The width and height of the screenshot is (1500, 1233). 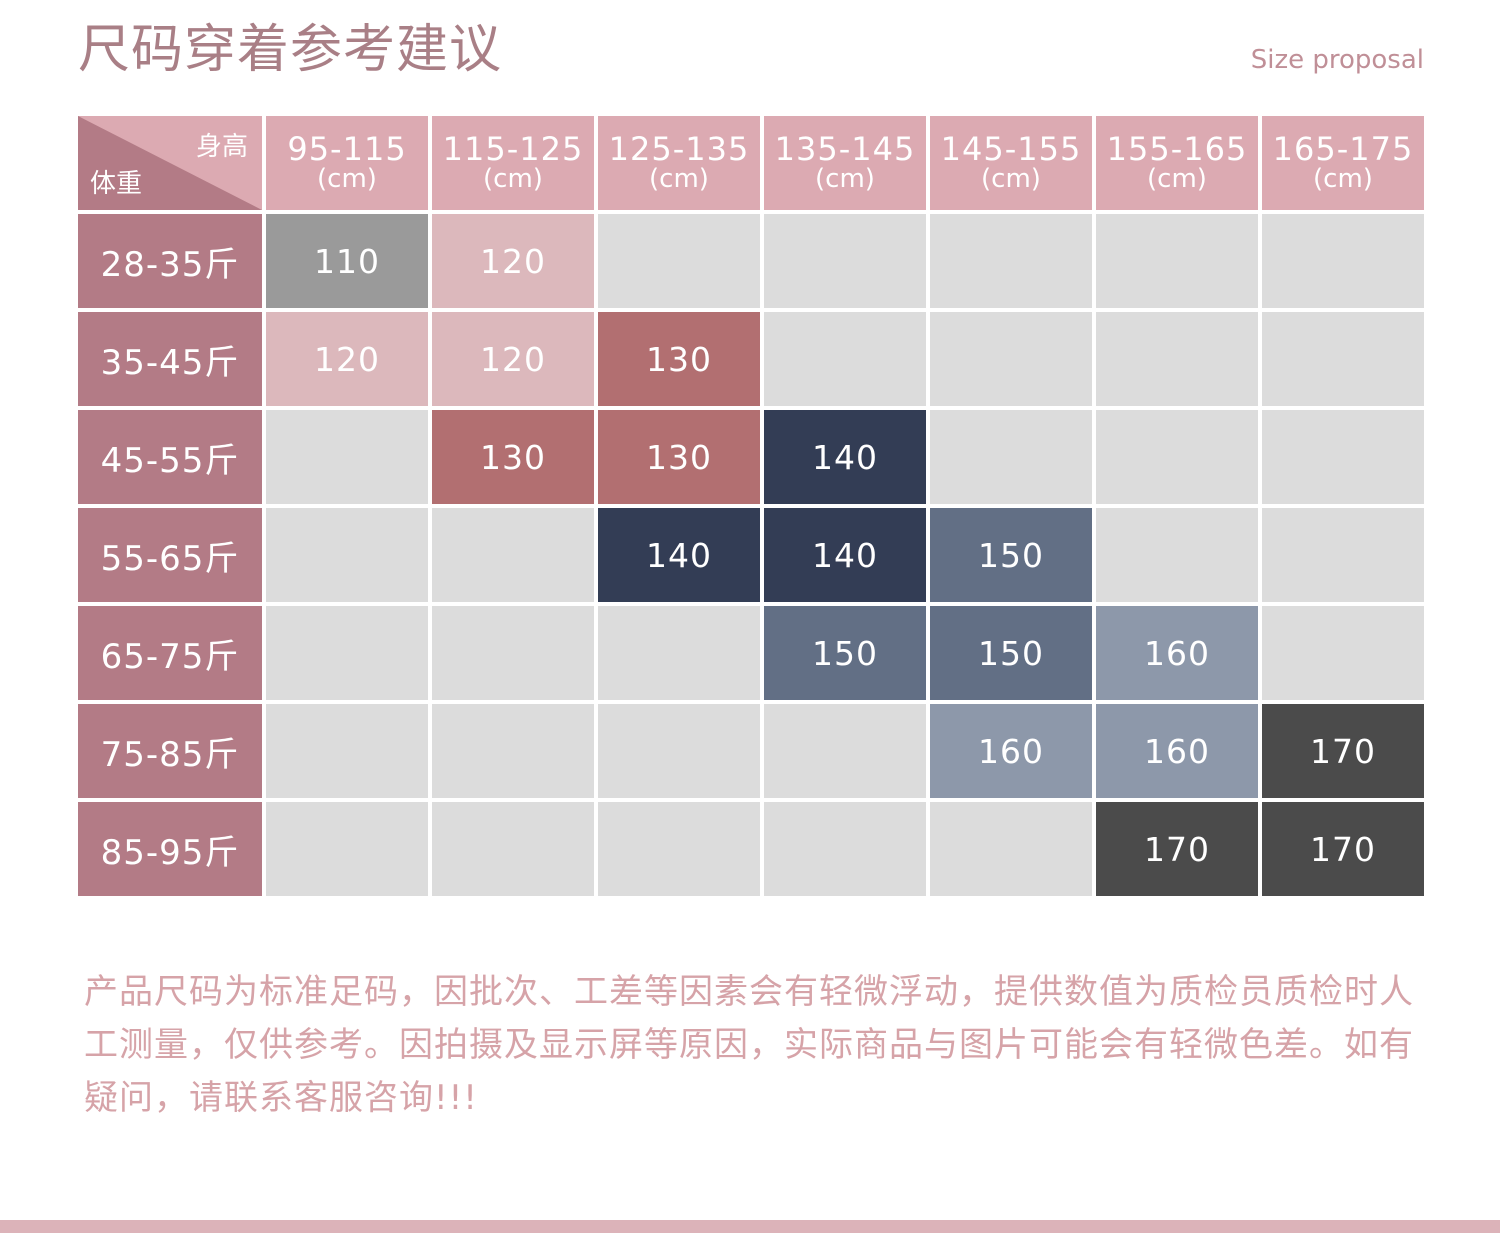 I want to click on column-header: 135-145 (cm), so click(x=845, y=163).